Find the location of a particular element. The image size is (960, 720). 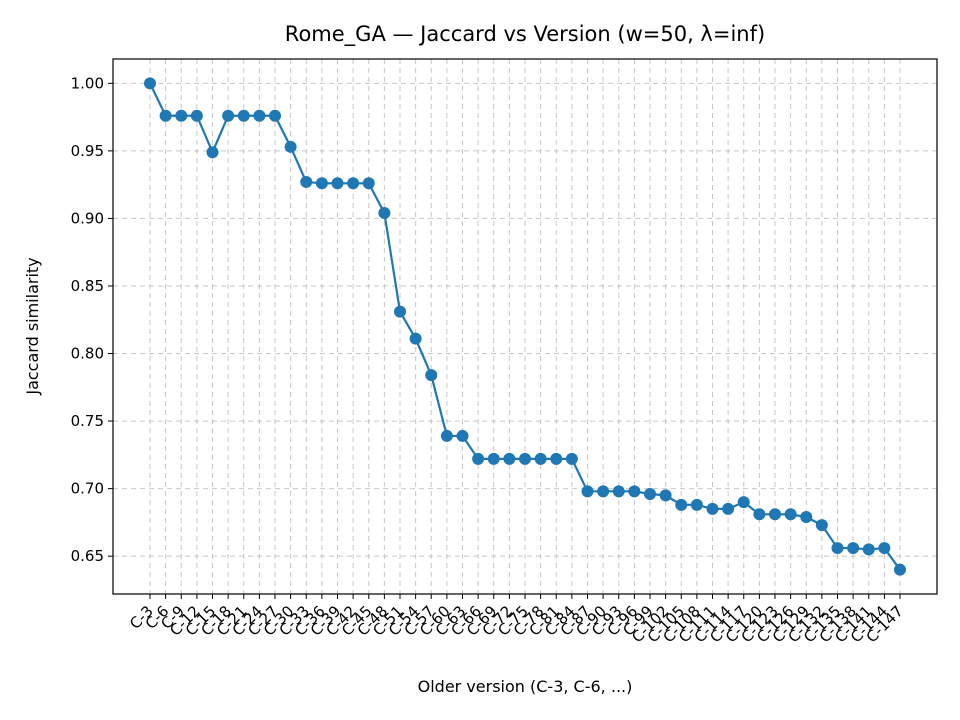

y-tick-label: 0.85 is located at coordinates (87, 286).